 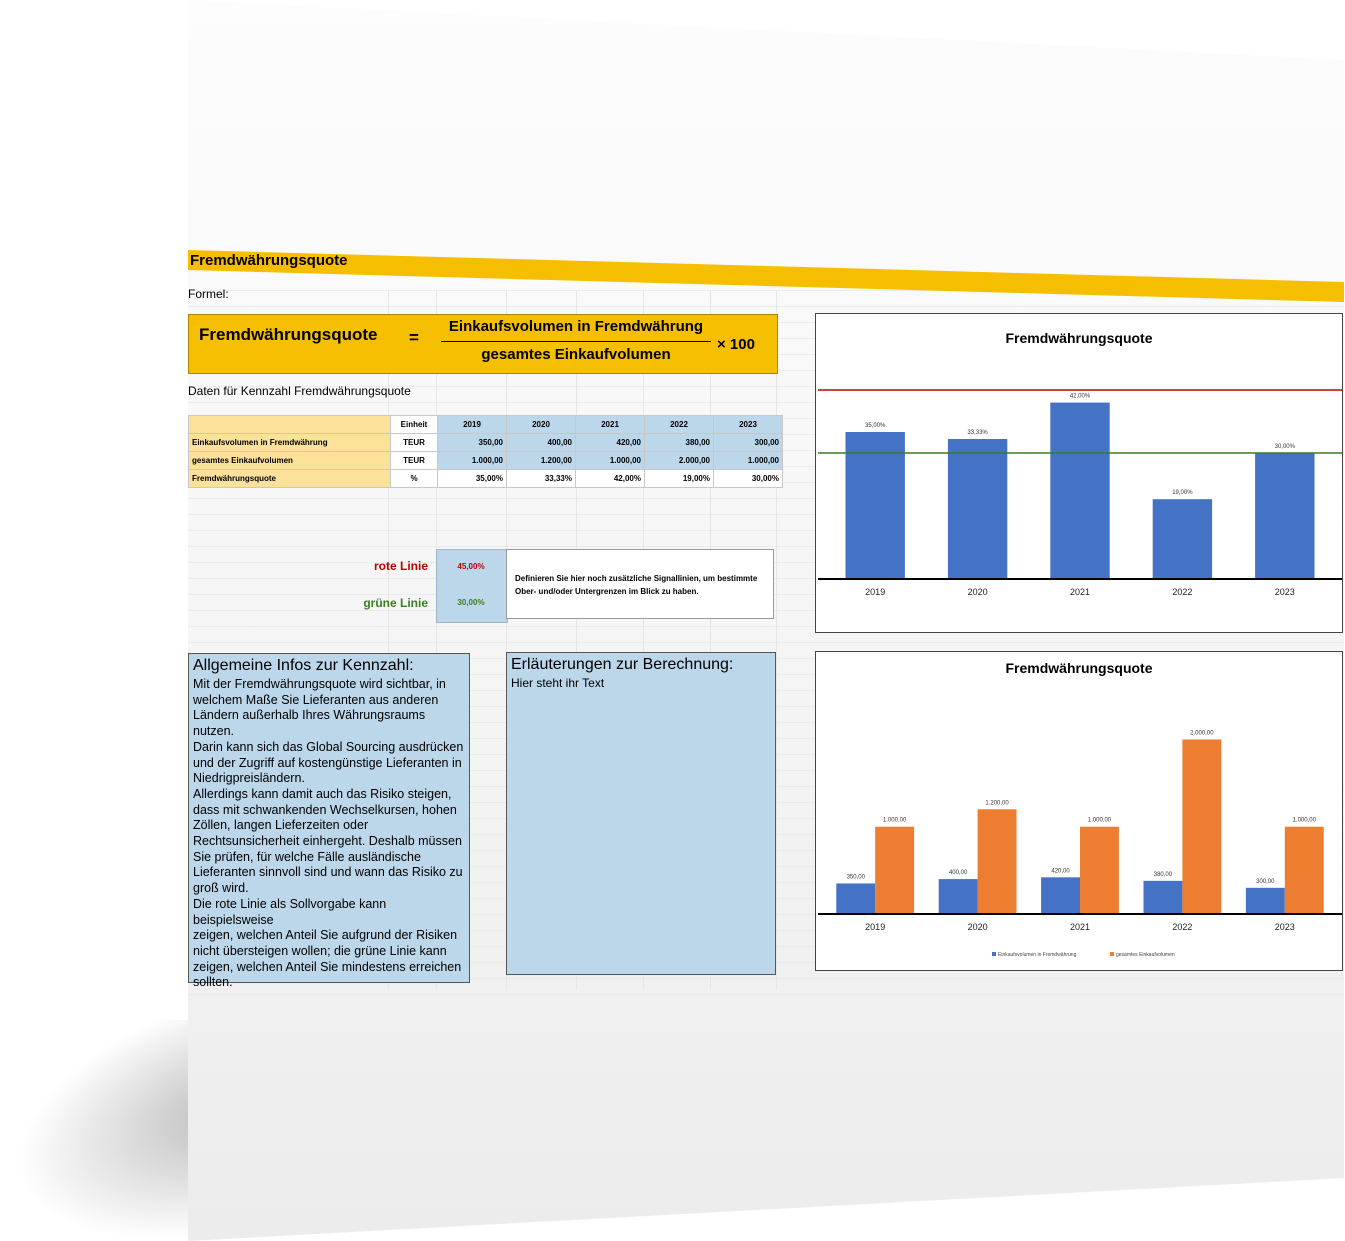 What do you see at coordinates (1112, 954) in the screenshot?
I see `legend-swatch` at bounding box center [1112, 954].